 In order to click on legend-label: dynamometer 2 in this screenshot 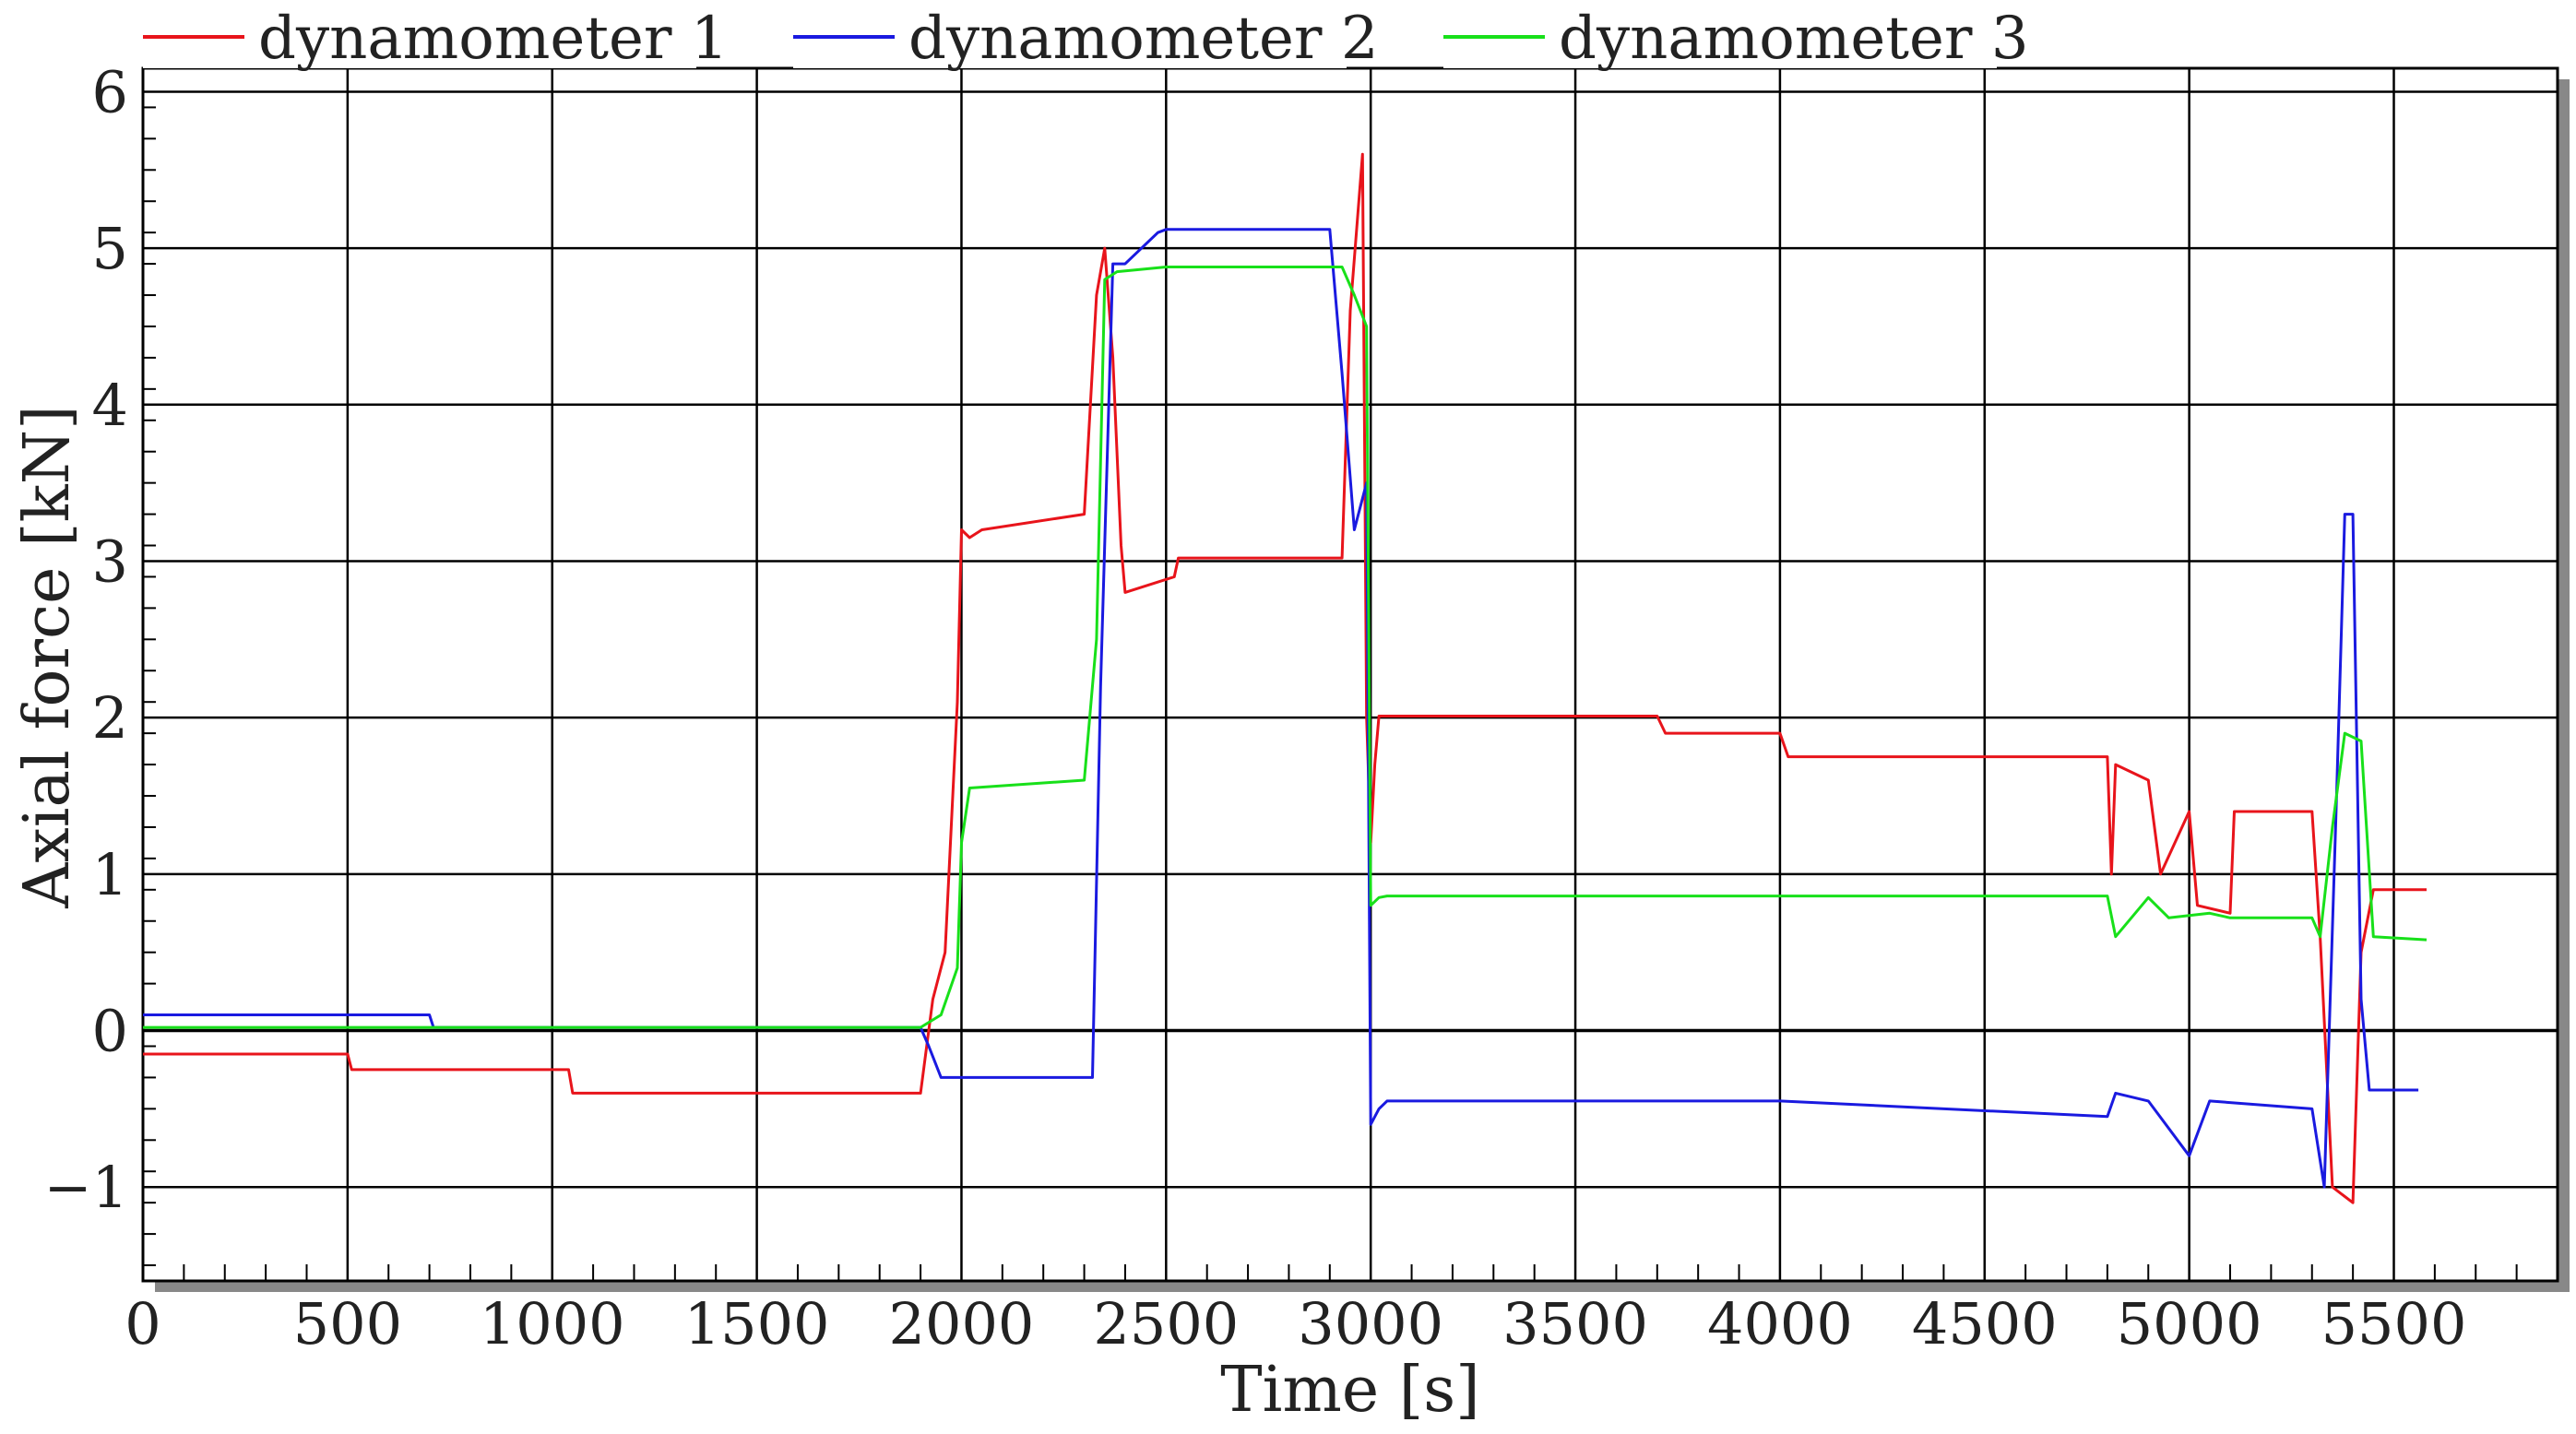, I will do `click(1143, 39)`.